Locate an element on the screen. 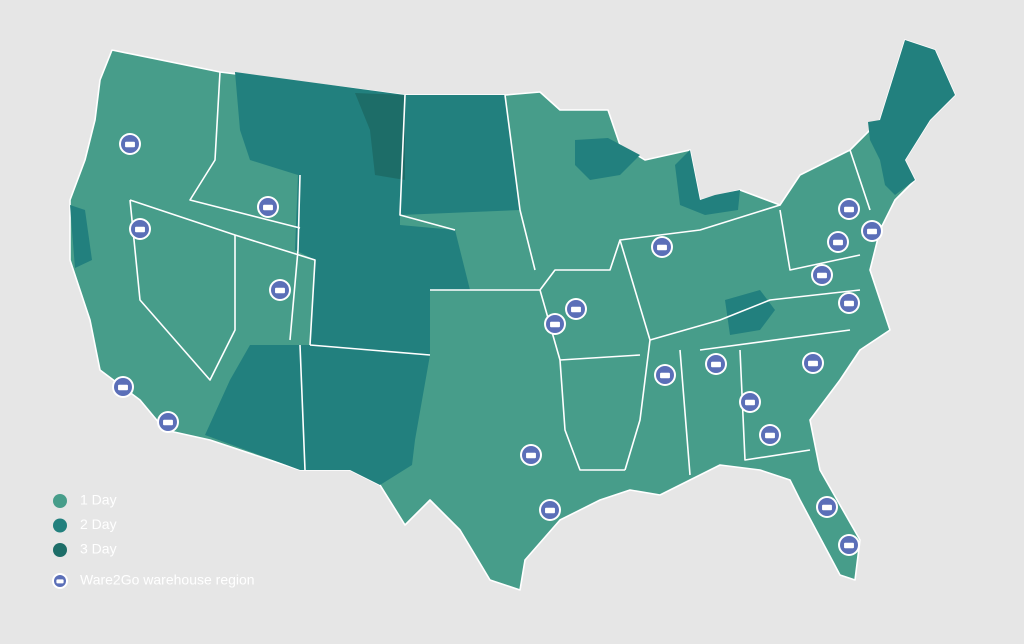 This screenshot has width=1024, height=644. legend-label: 3 Day is located at coordinates (98, 549).